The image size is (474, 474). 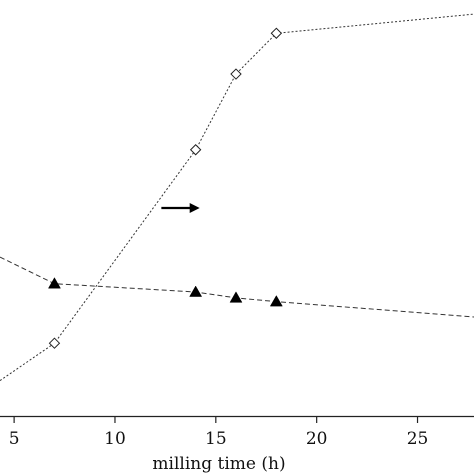 I want to click on arrow-head, so click(x=194, y=208).